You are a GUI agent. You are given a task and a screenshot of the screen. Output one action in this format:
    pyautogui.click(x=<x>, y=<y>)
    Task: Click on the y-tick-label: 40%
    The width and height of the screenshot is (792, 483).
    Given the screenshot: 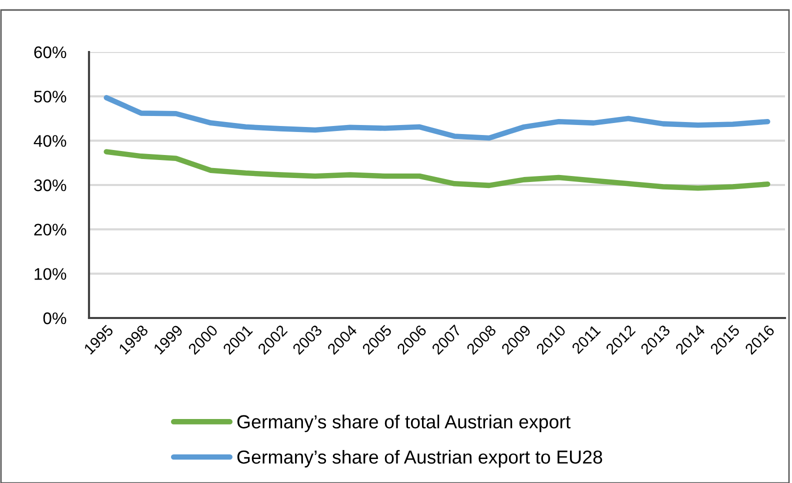 What is the action you would take?
    pyautogui.click(x=50, y=141)
    